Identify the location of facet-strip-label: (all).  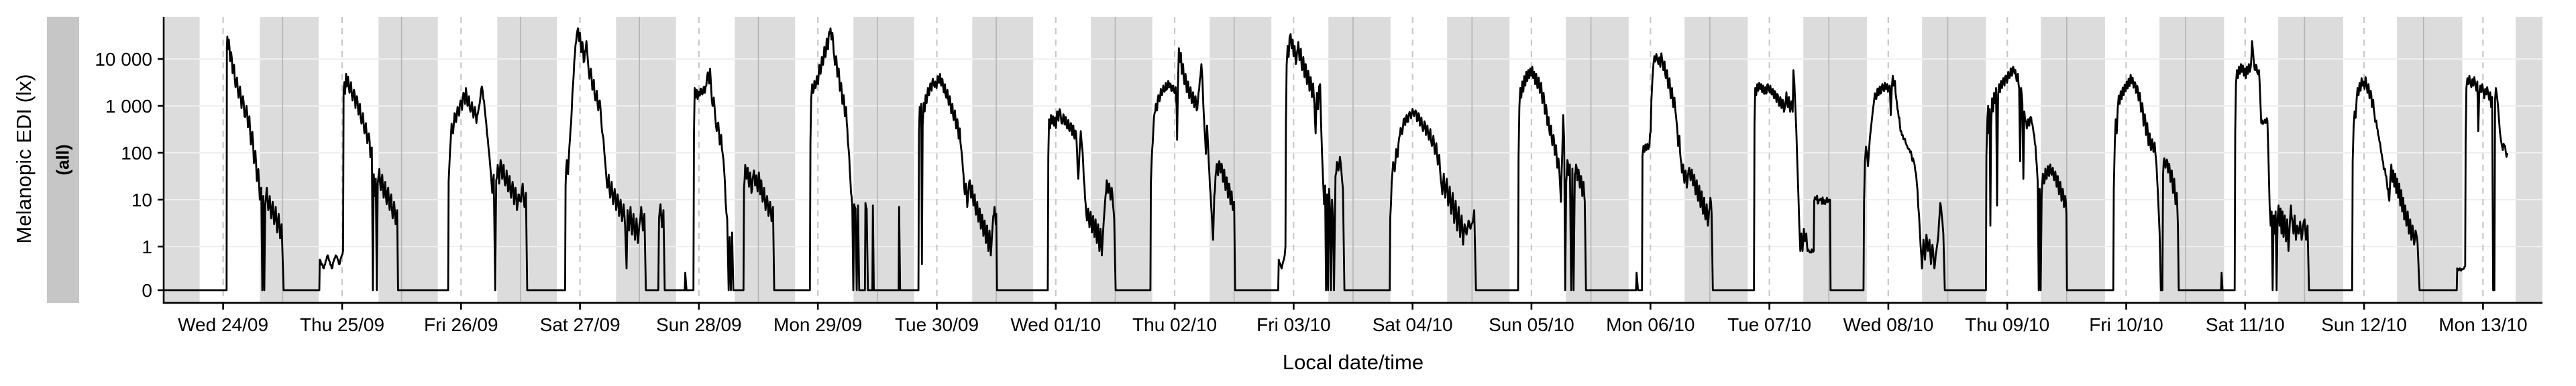
(62, 160).